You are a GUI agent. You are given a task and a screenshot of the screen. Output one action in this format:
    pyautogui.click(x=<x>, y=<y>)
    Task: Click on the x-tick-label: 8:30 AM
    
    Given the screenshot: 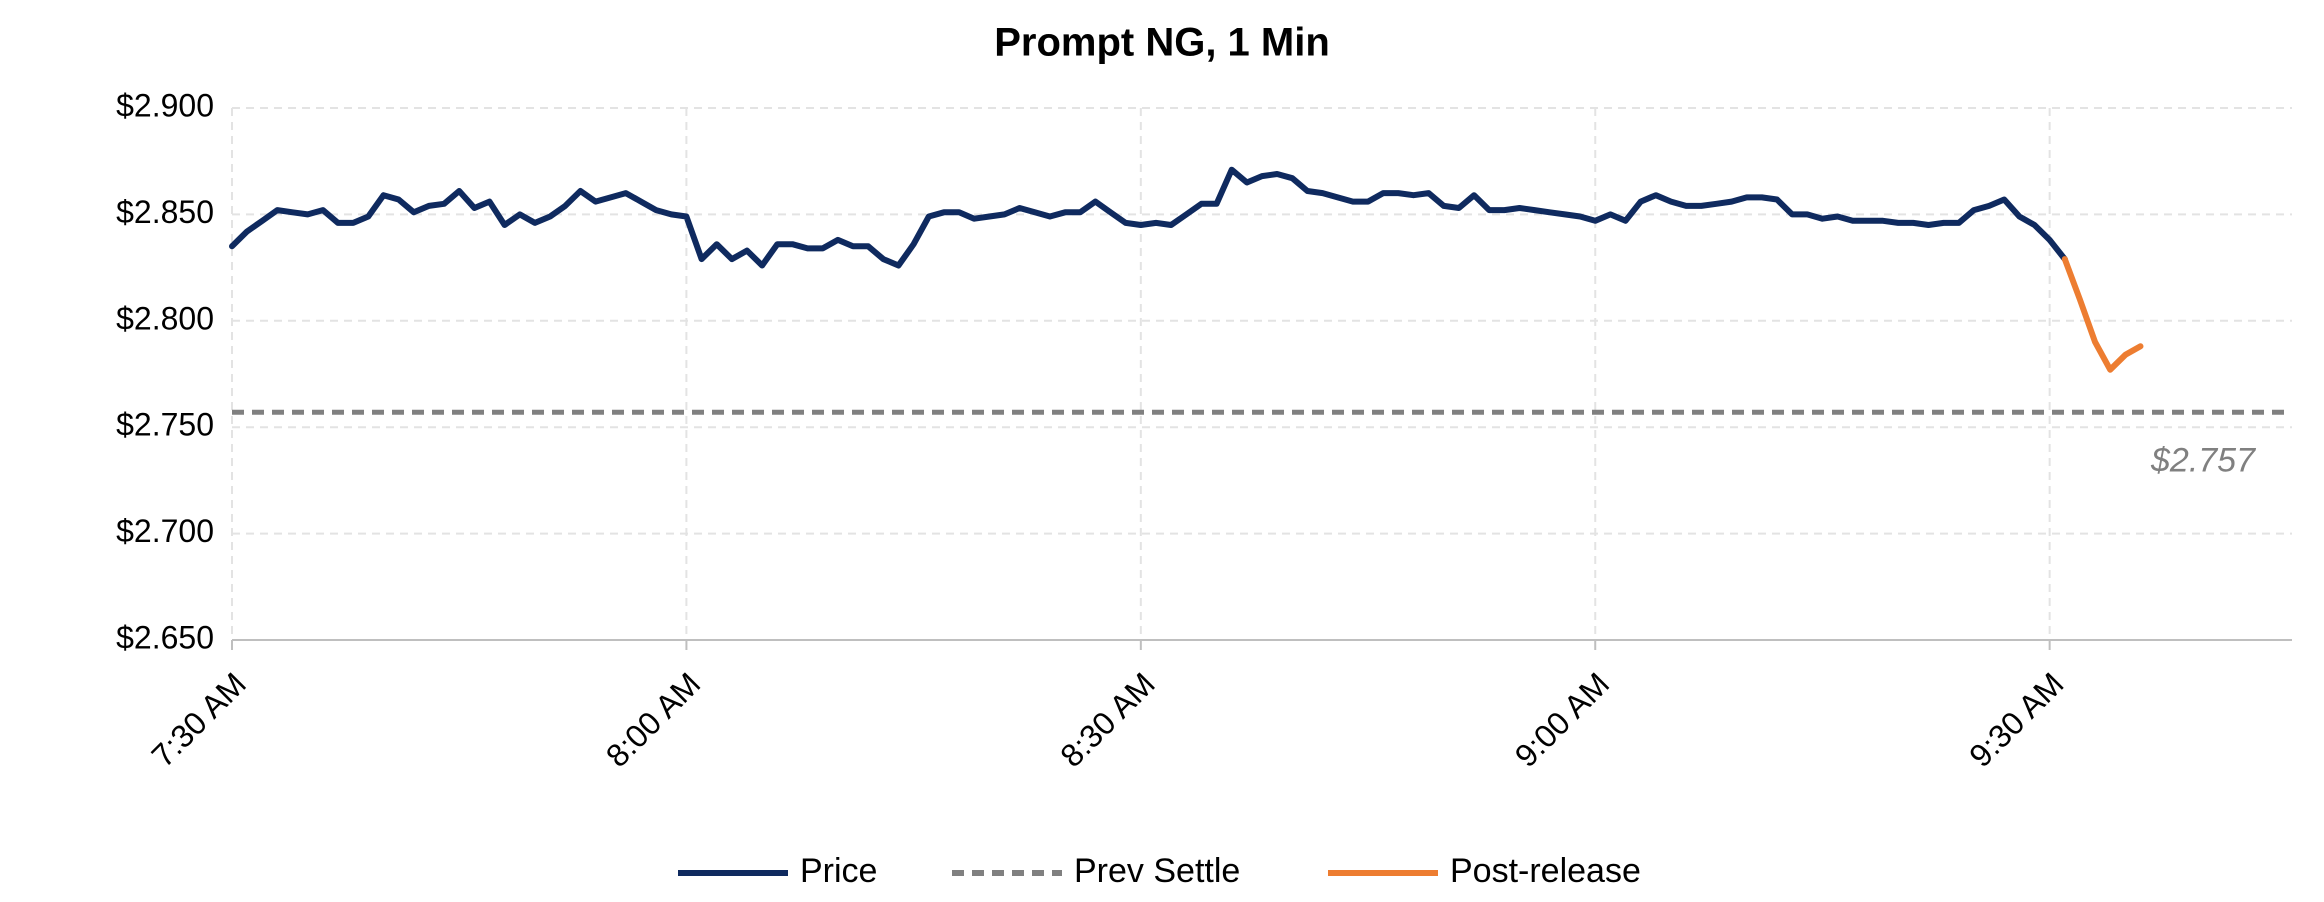 What is the action you would take?
    pyautogui.click(x=1107, y=719)
    